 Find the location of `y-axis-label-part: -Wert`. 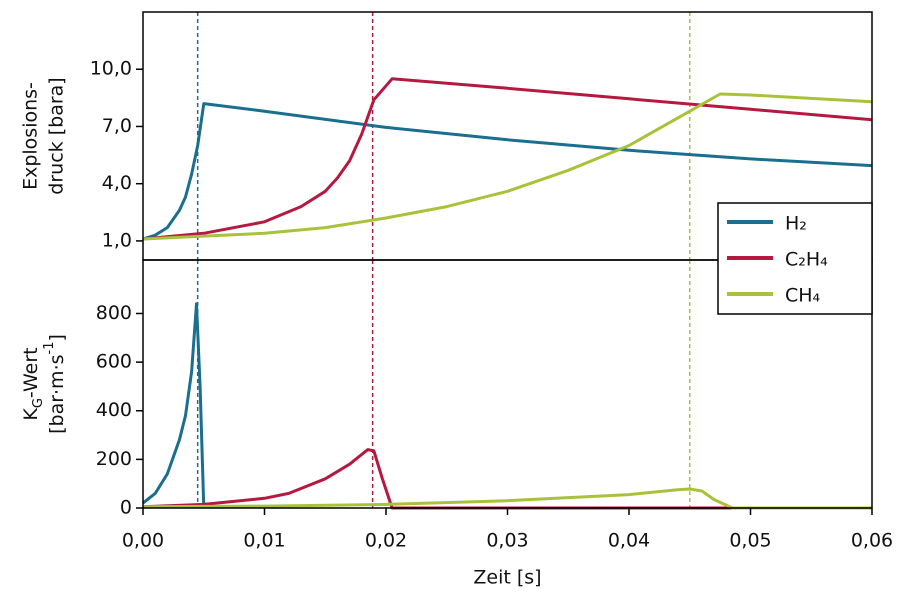

y-axis-label-part: -Wert is located at coordinates (31, 372).